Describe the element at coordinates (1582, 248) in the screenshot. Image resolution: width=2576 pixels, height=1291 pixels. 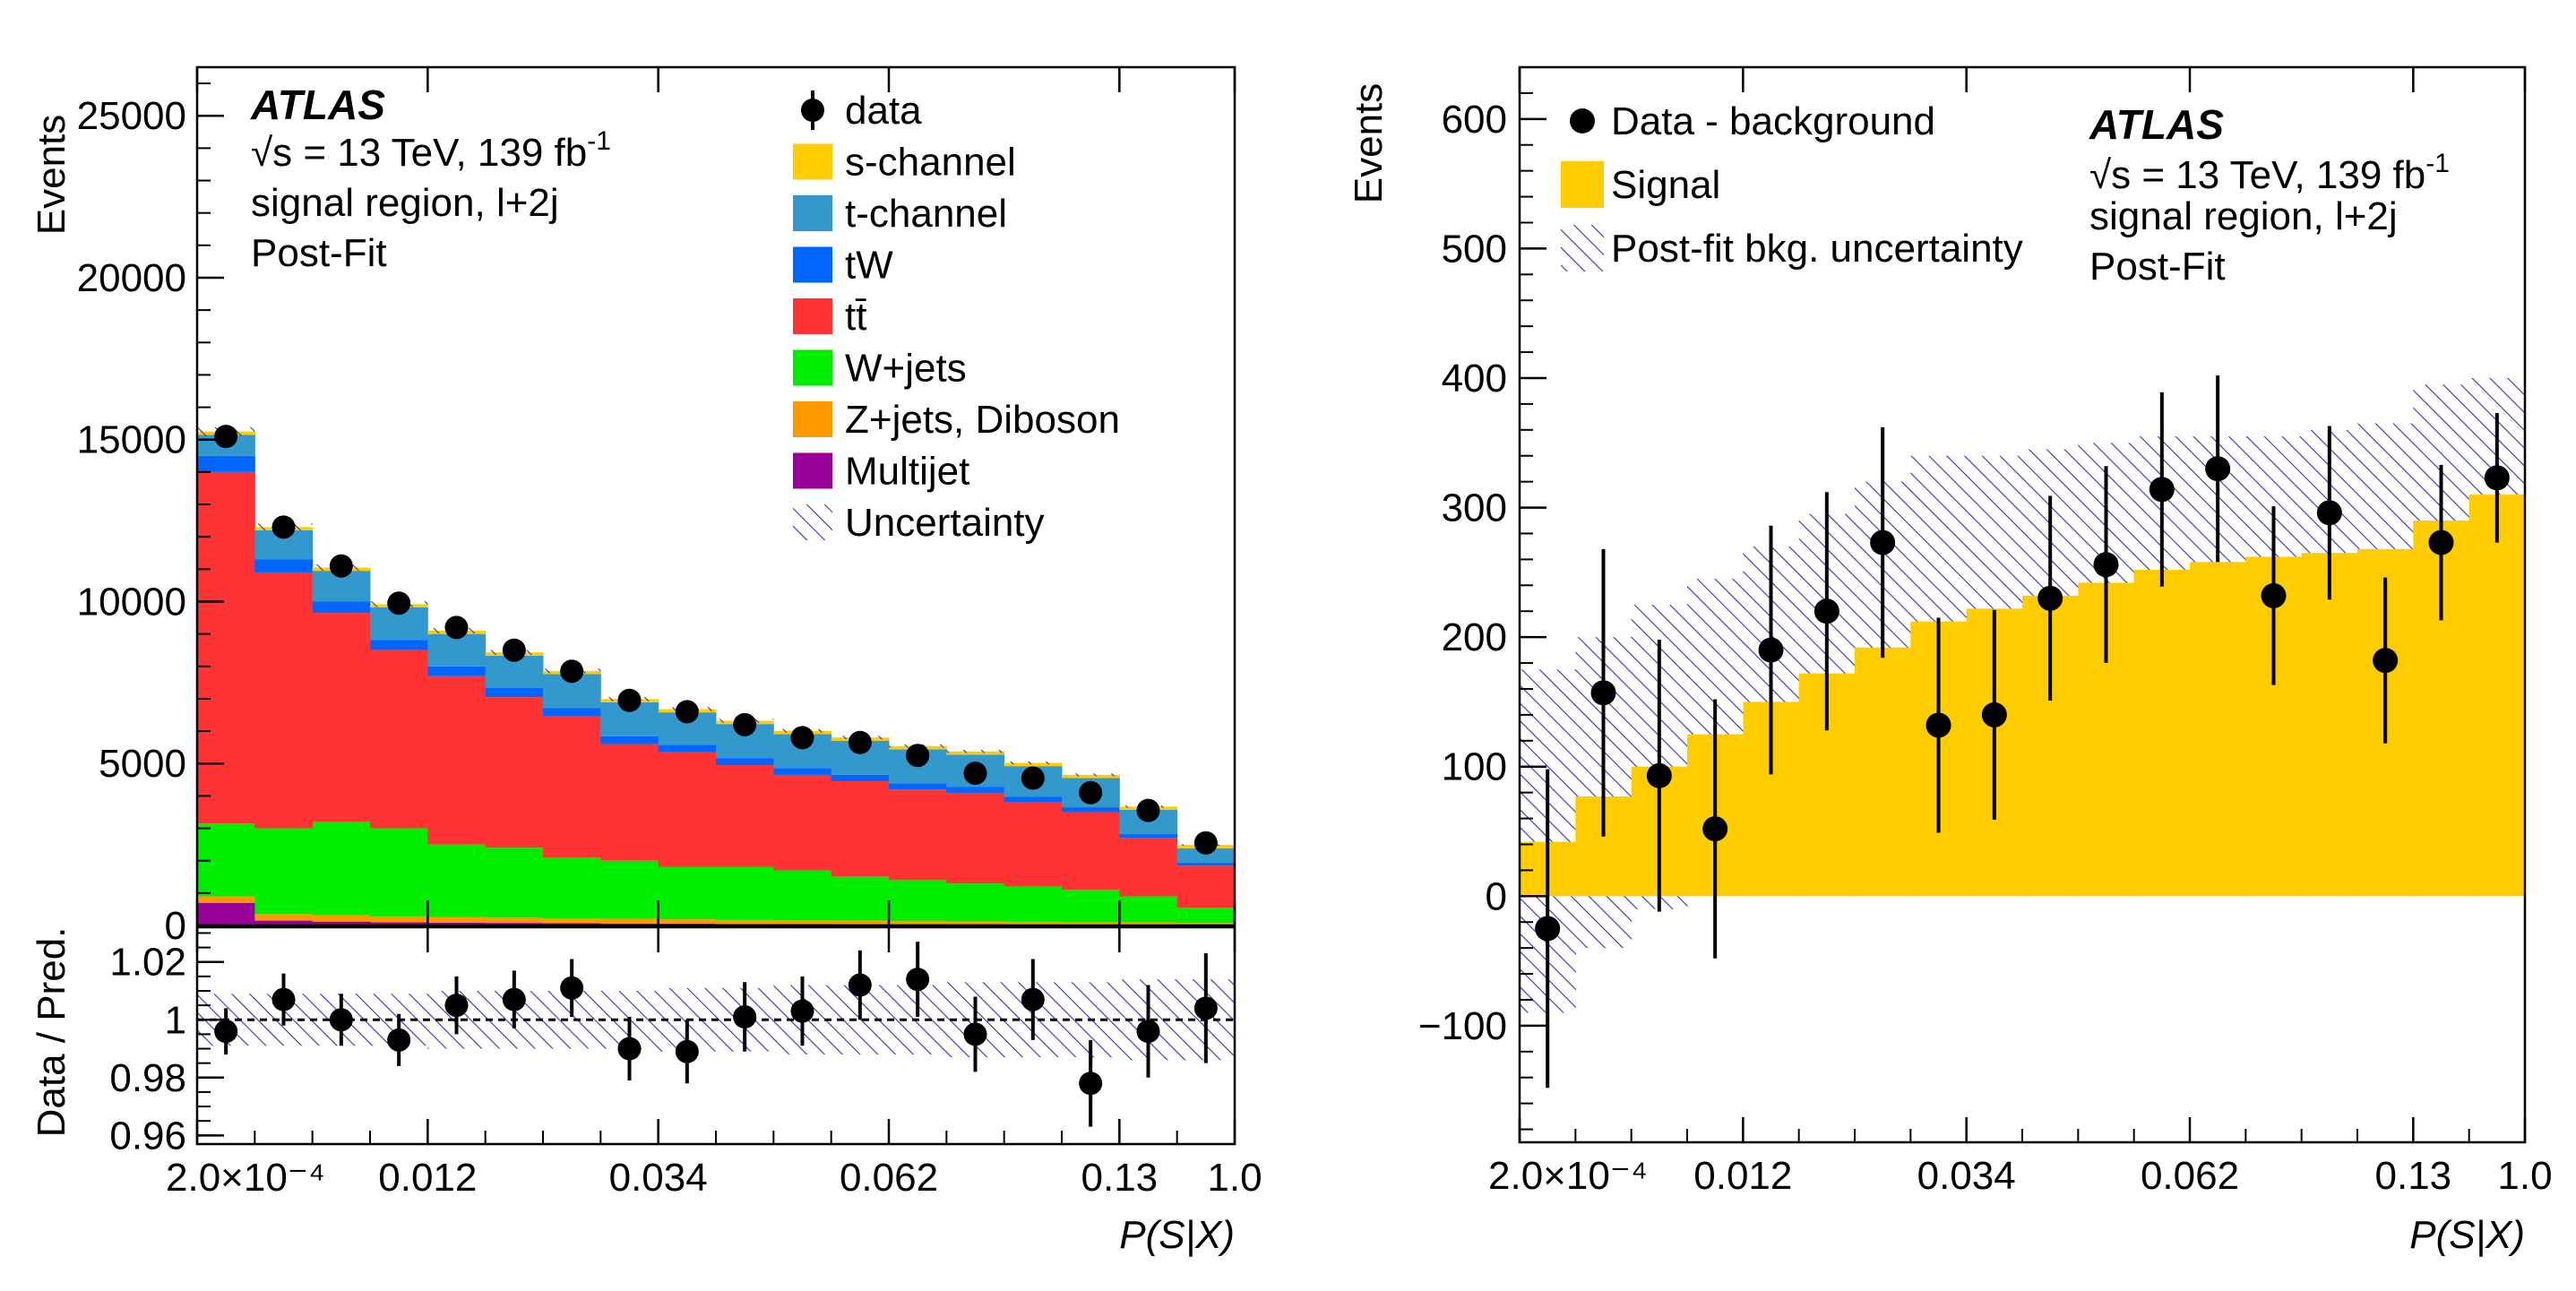
I see `right-legend-swatch-unc` at that location.